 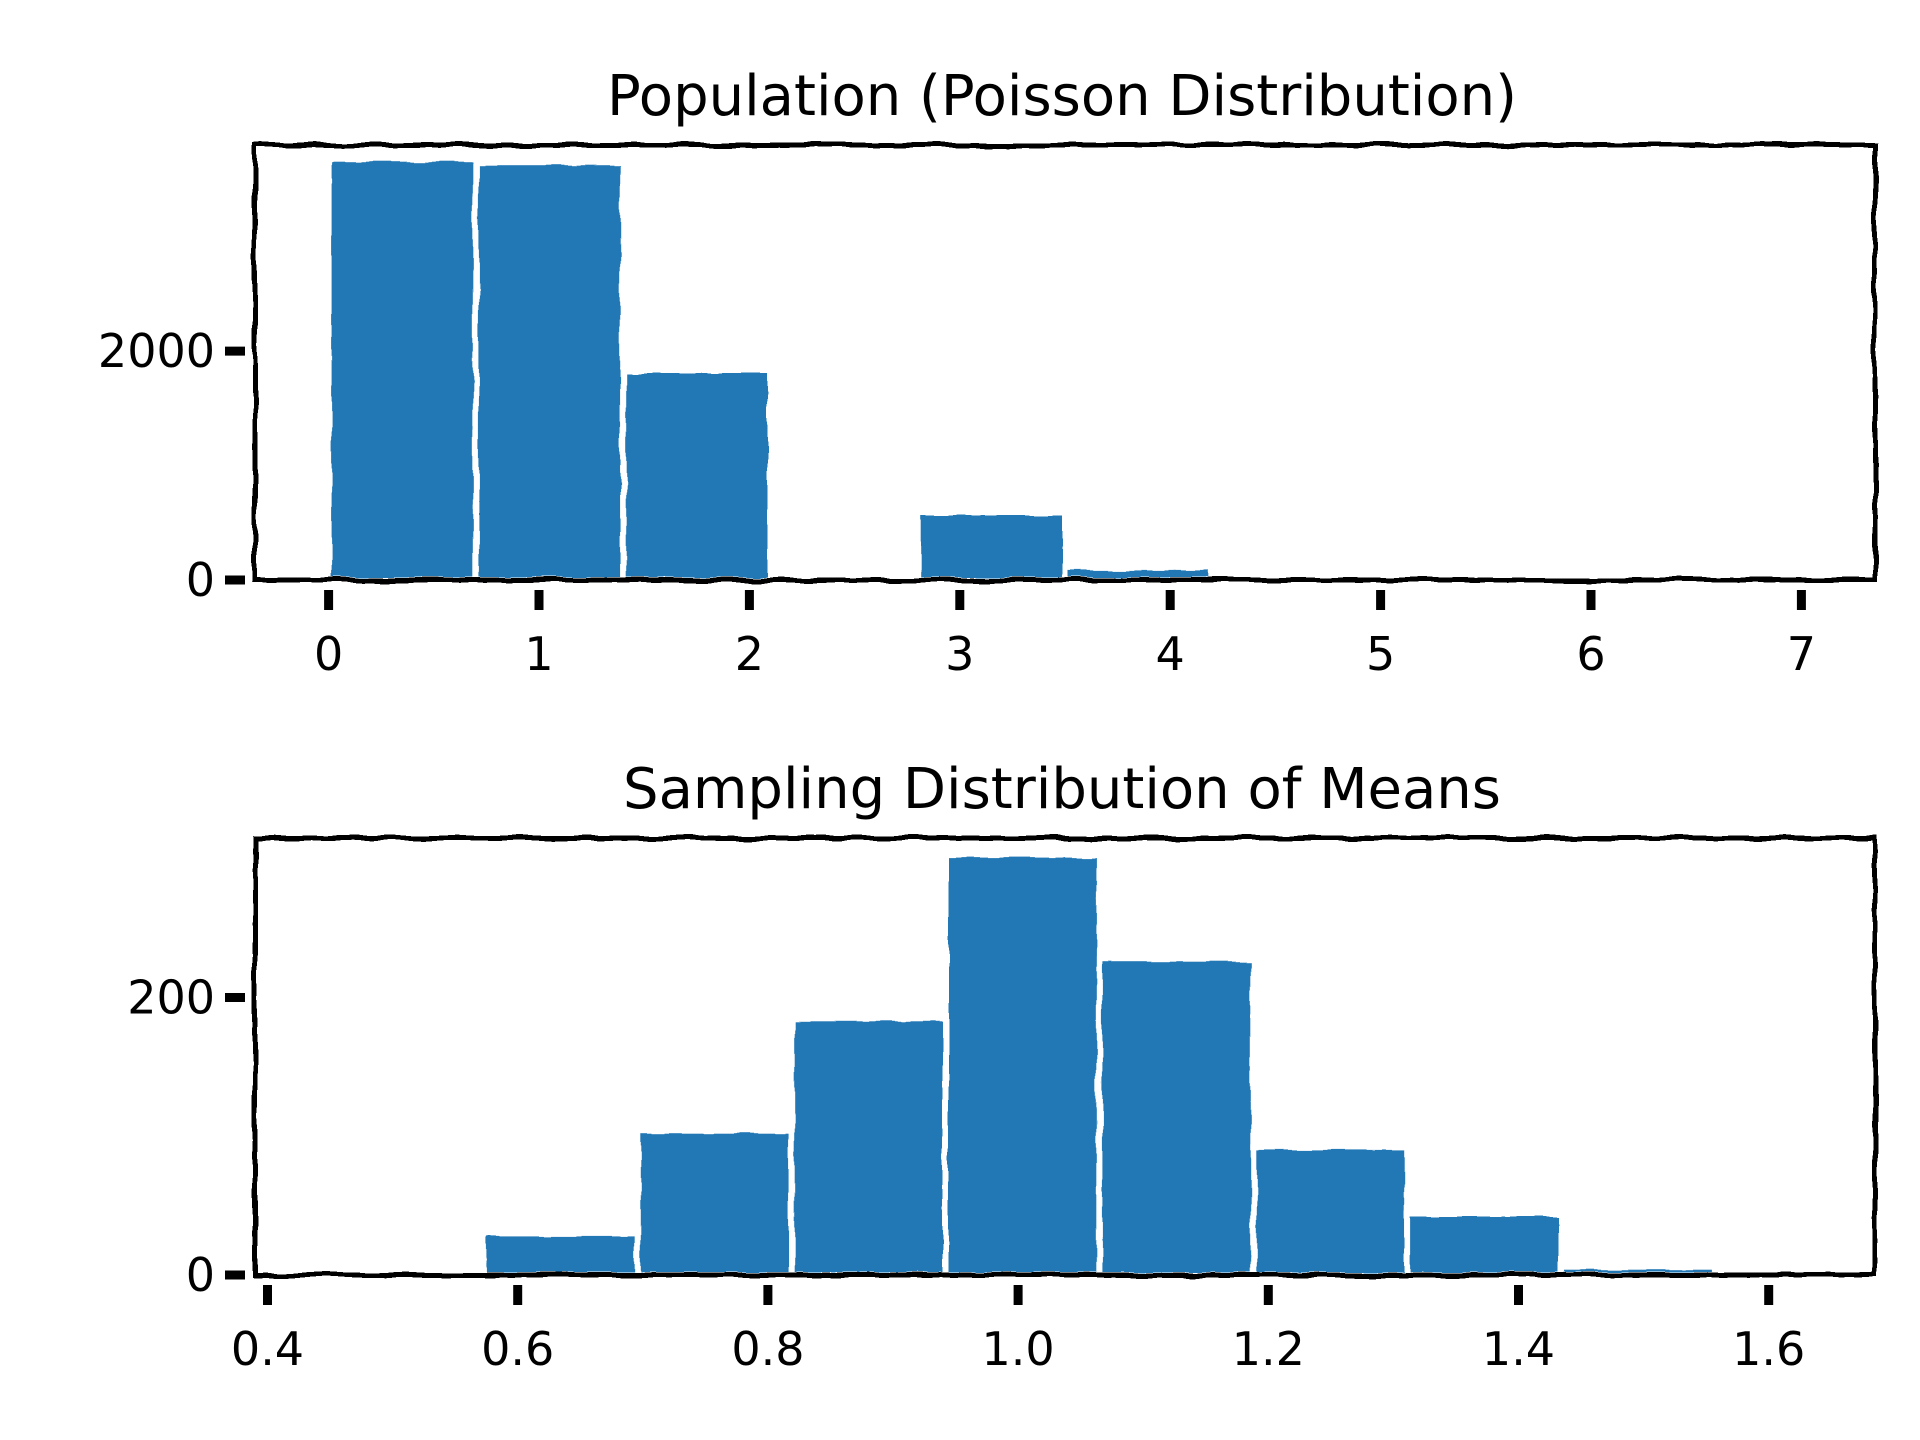 What do you see at coordinates (171, 465) in the screenshot?
I see `y-axis: 0 2000` at bounding box center [171, 465].